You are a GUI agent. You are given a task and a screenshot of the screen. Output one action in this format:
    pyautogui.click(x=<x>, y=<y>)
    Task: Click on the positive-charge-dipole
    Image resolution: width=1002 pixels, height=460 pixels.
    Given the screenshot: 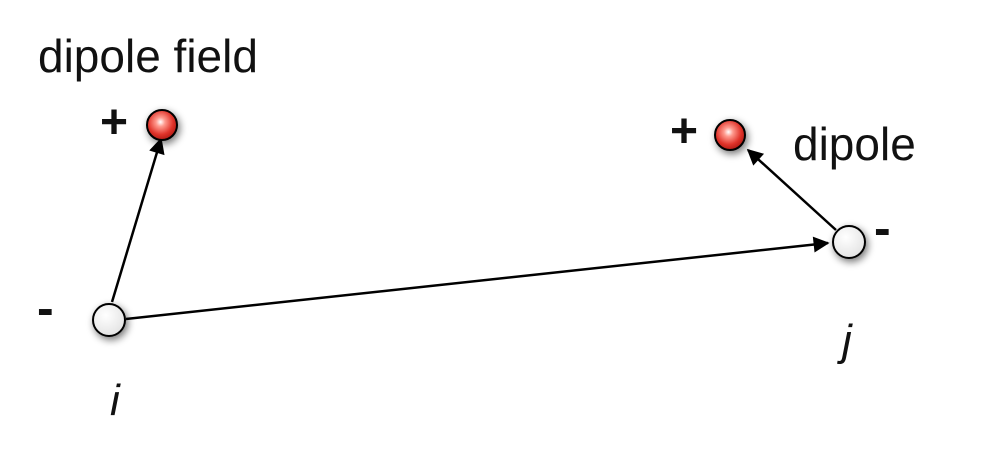 What is the action you would take?
    pyautogui.click(x=730, y=135)
    